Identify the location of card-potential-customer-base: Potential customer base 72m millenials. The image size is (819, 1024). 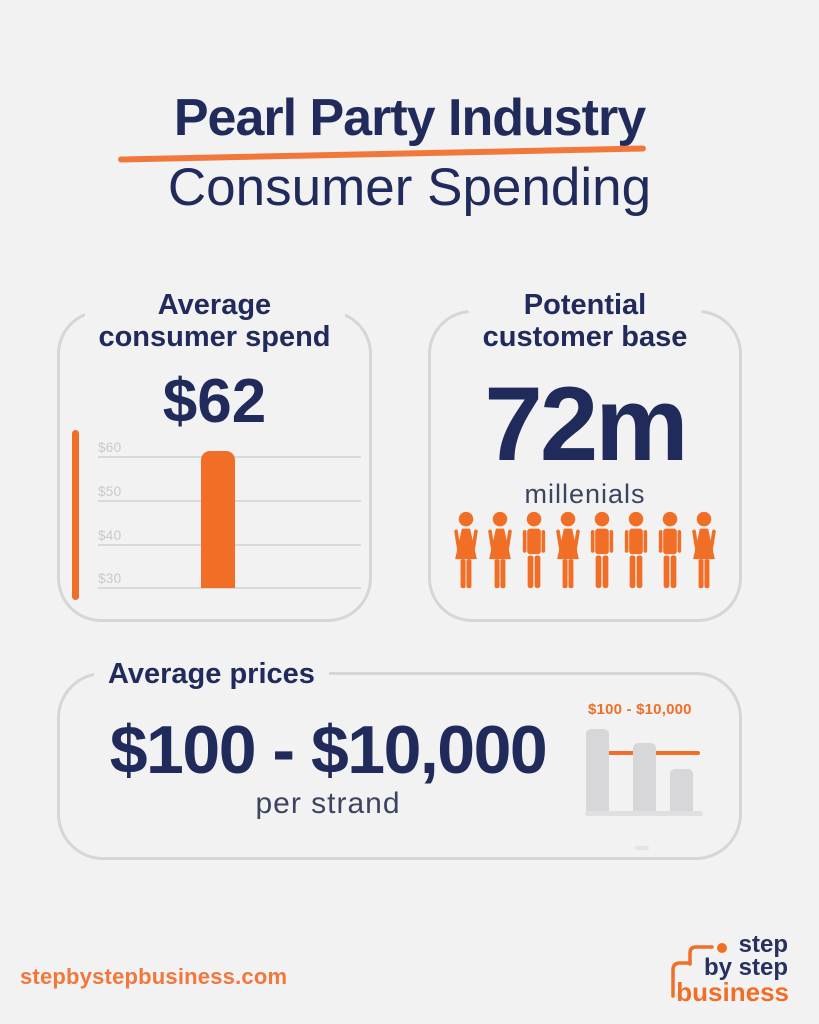
(585, 455).